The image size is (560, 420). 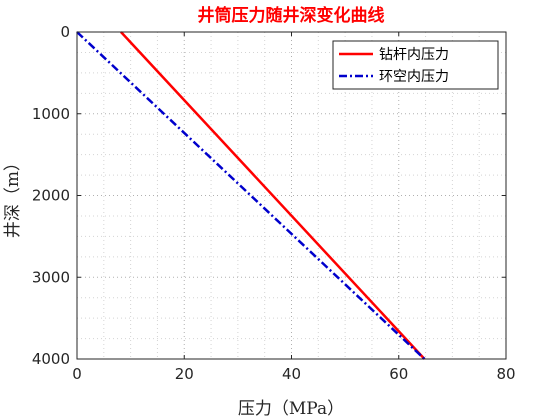 I want to click on chart-title: 井筒压力随井深变化曲线, so click(x=291, y=15).